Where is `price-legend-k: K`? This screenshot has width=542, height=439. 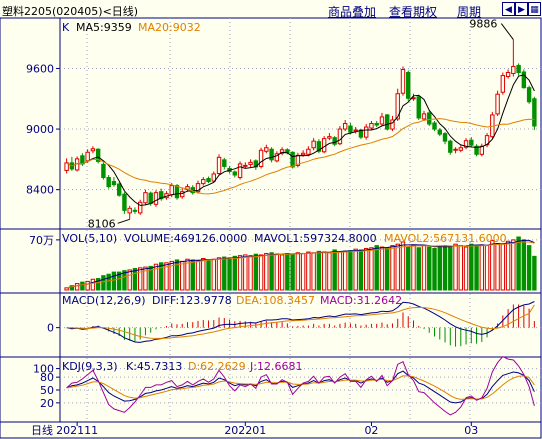 price-legend-k: K is located at coordinates (66, 27).